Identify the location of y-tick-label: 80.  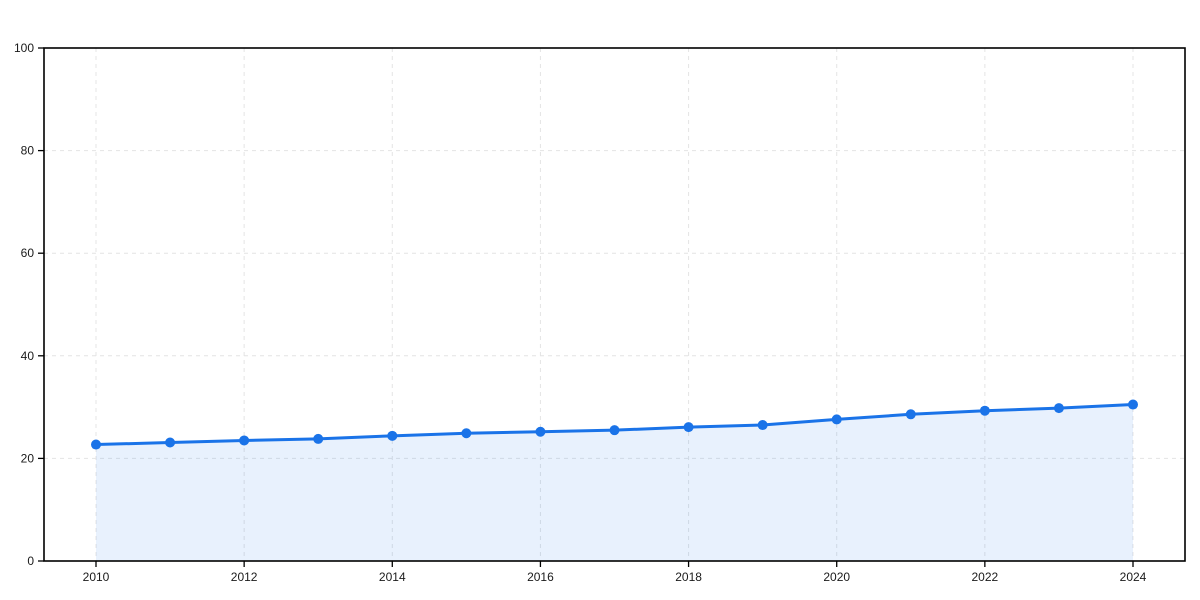
(28, 151).